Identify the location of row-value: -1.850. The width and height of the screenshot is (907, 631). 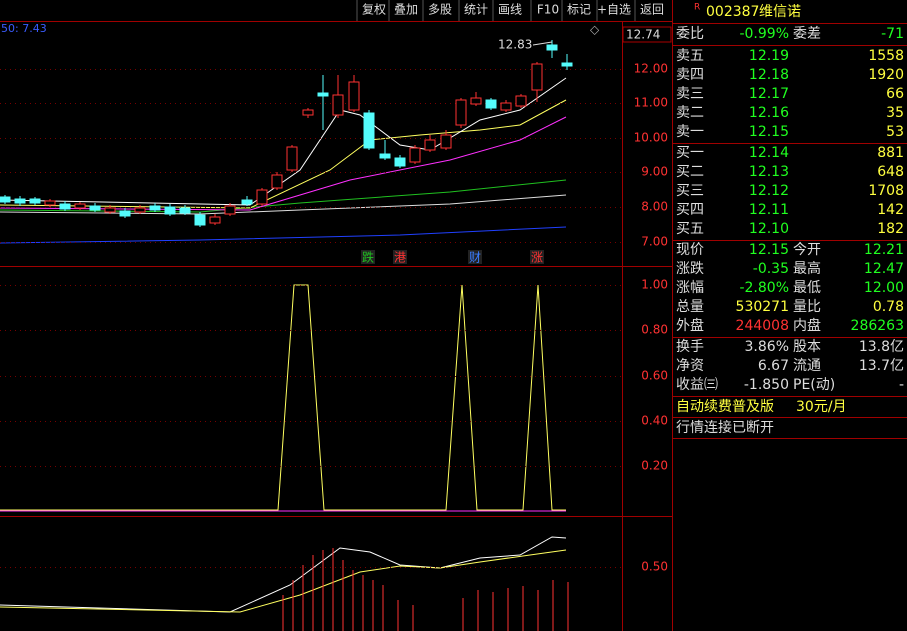
(766, 385).